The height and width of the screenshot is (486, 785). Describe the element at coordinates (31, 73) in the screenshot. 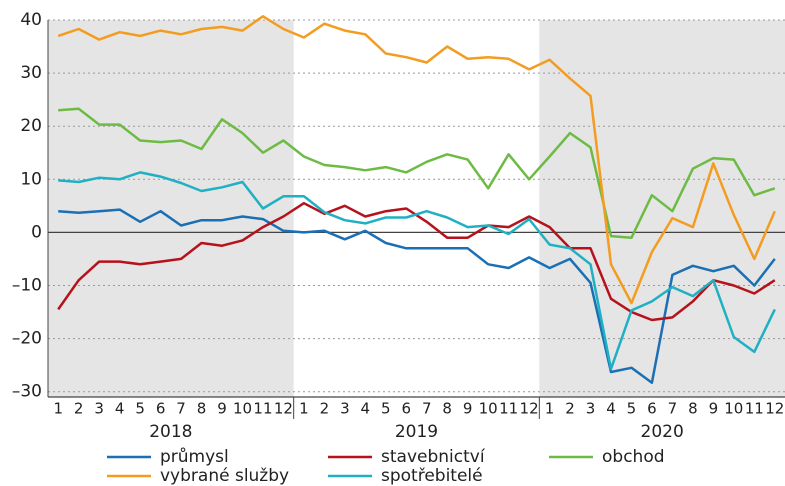

I see `y-tick-label: 30` at that location.